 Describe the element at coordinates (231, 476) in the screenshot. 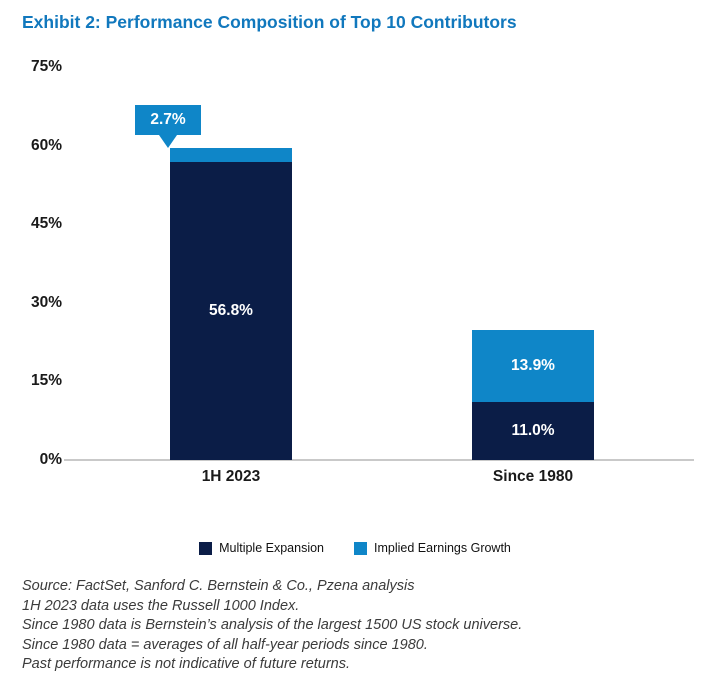

I see `x-label-1h-2023: 1H 2023` at that location.